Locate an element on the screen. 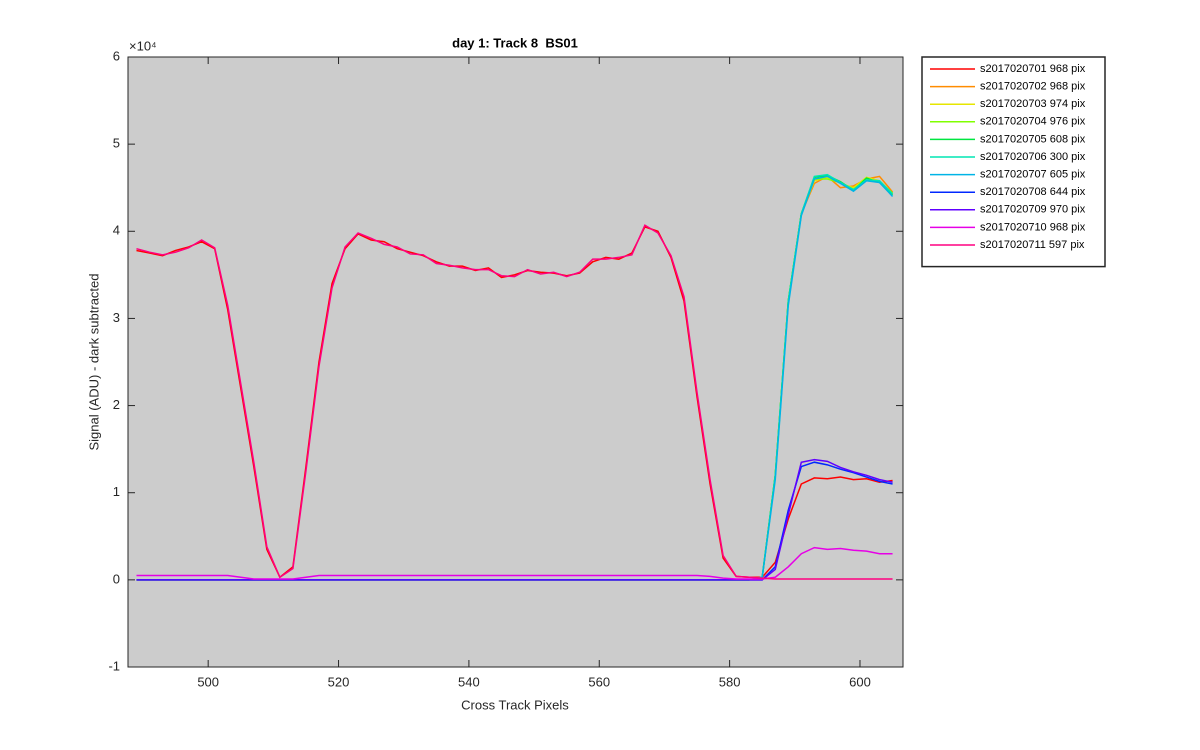 The image size is (1200, 750). y-tick-label: 5 is located at coordinates (116, 143).